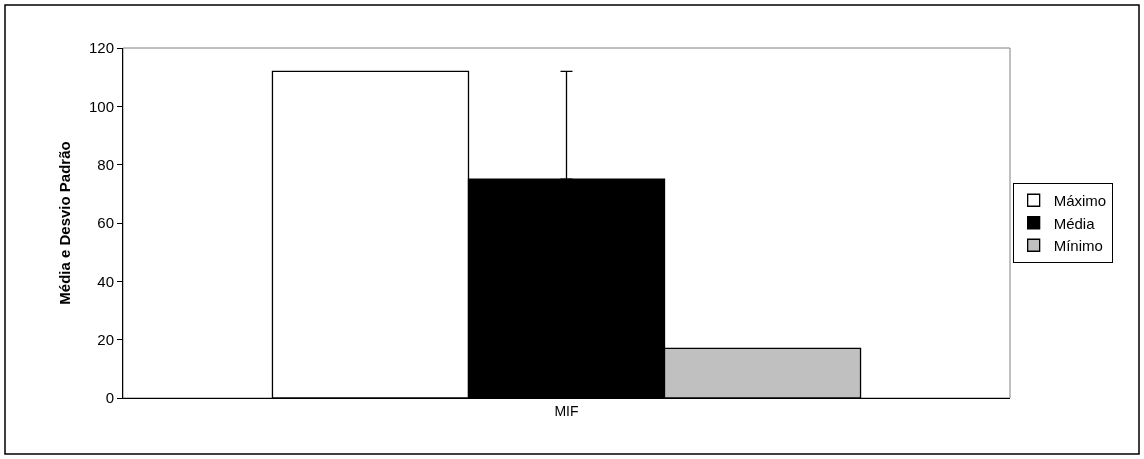  Describe the element at coordinates (1080, 201) in the screenshot. I see `legend-label: Máximo` at that location.